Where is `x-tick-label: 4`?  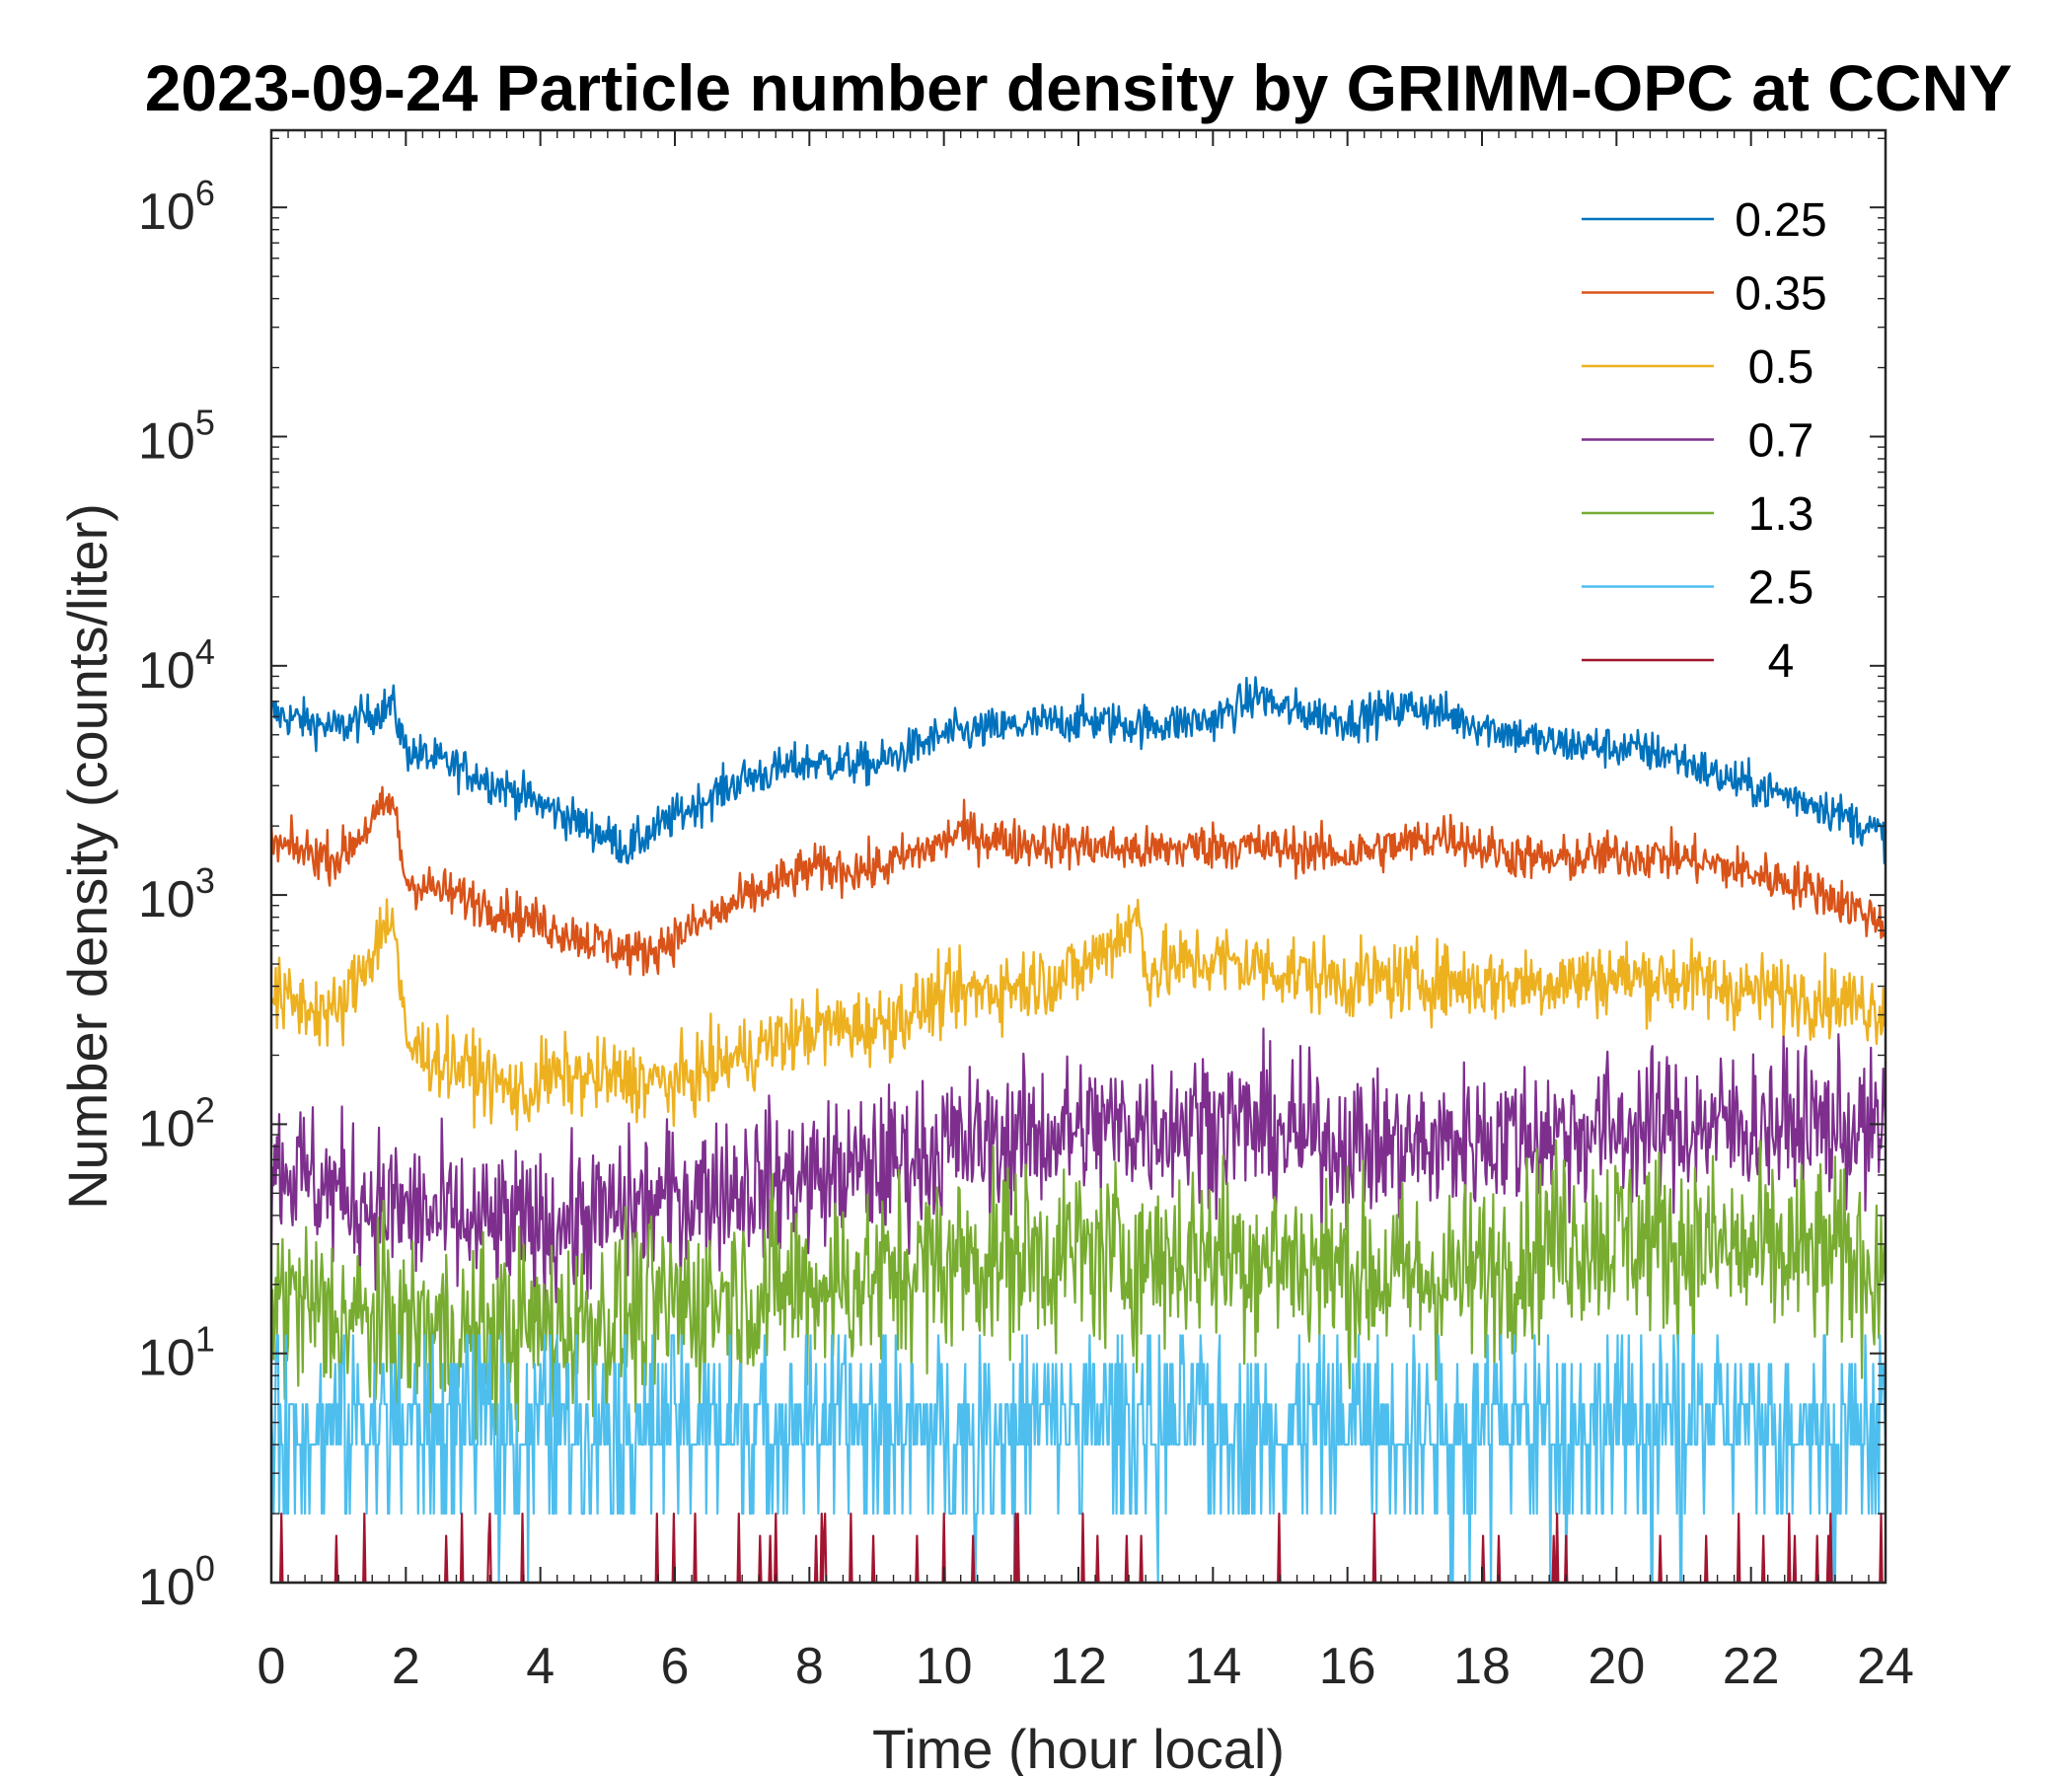
x-tick-label: 4 is located at coordinates (540, 1667).